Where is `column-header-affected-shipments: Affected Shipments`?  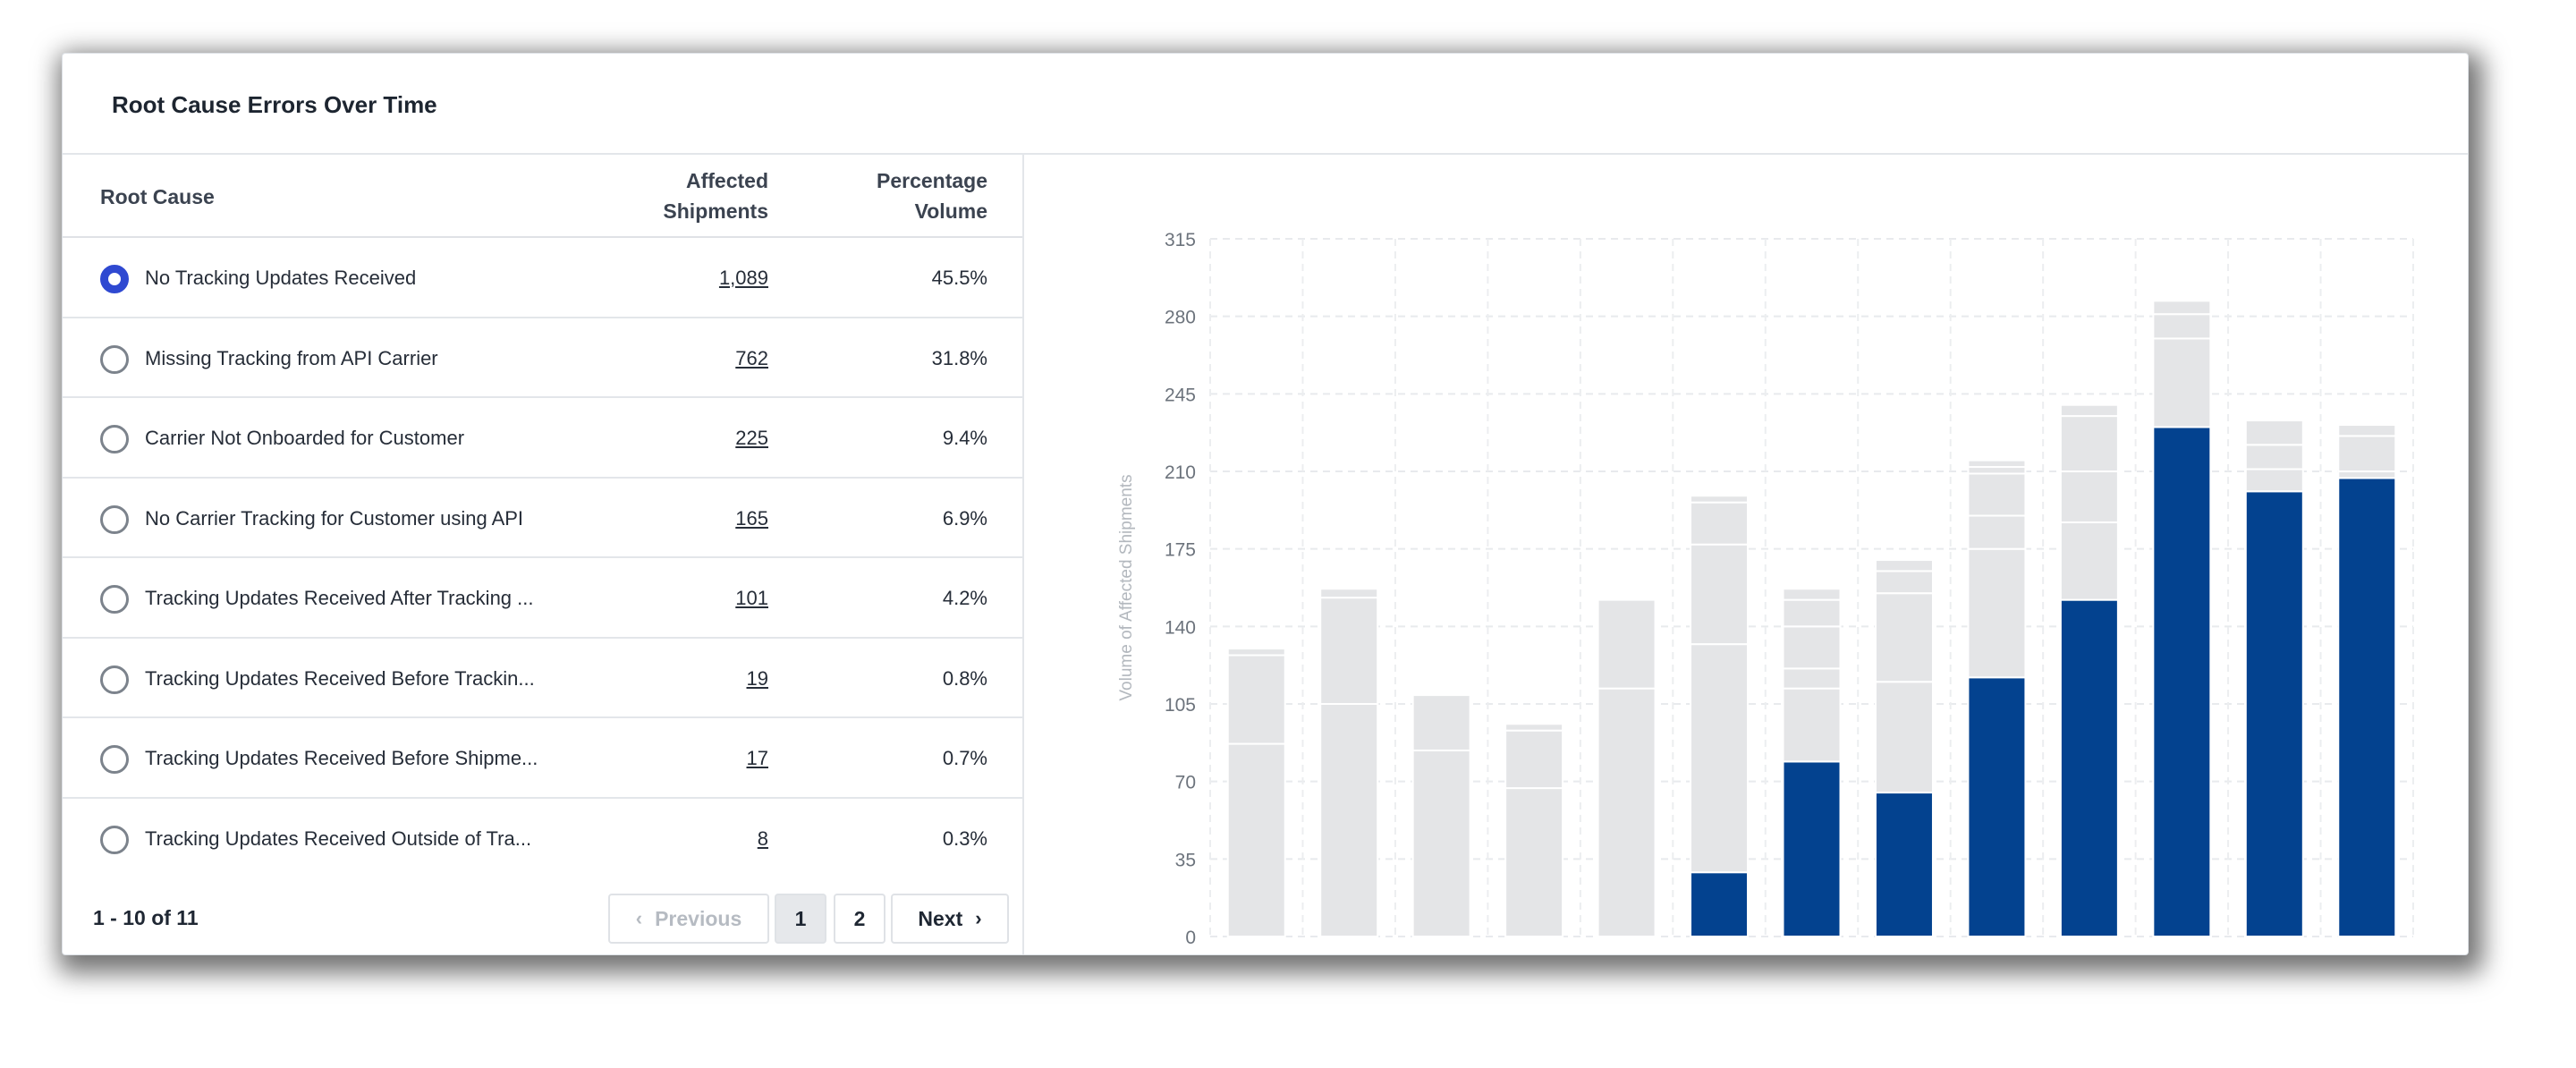
column-header-affected-shipments: Affected Shipments is located at coordinates (715, 195).